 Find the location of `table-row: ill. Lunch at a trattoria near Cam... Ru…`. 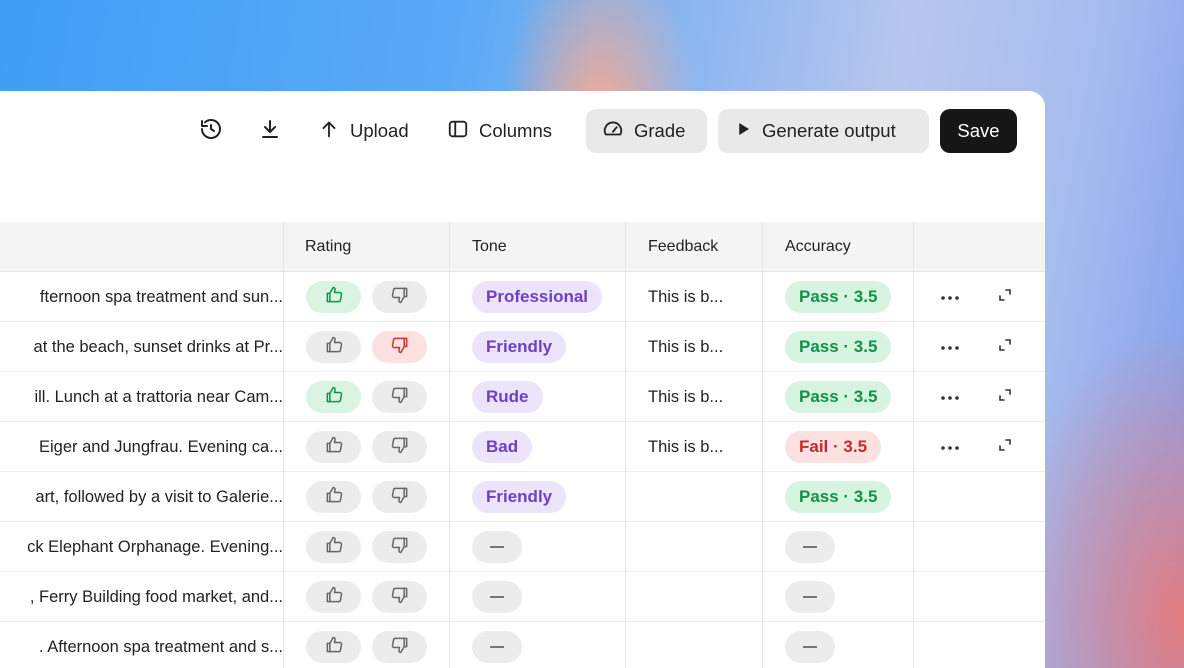

table-row: ill. Lunch at a trattoria near Cam... Ru… is located at coordinates (522, 397).